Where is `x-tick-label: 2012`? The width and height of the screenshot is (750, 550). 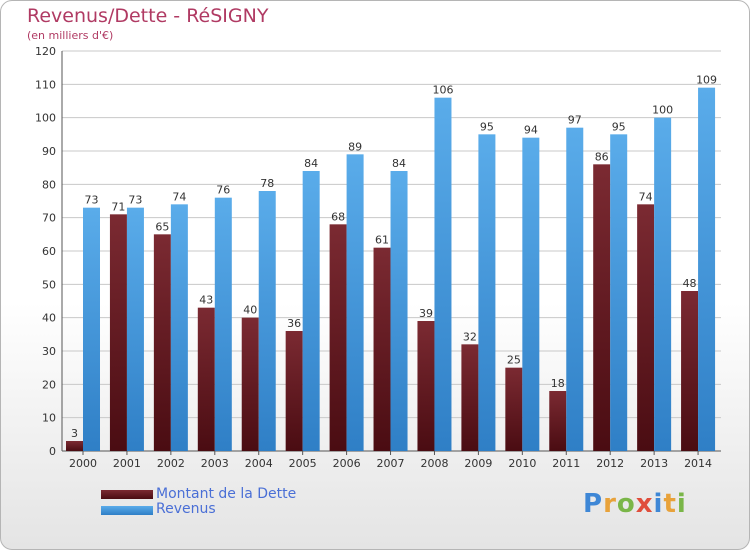
x-tick-label: 2012 is located at coordinates (610, 463).